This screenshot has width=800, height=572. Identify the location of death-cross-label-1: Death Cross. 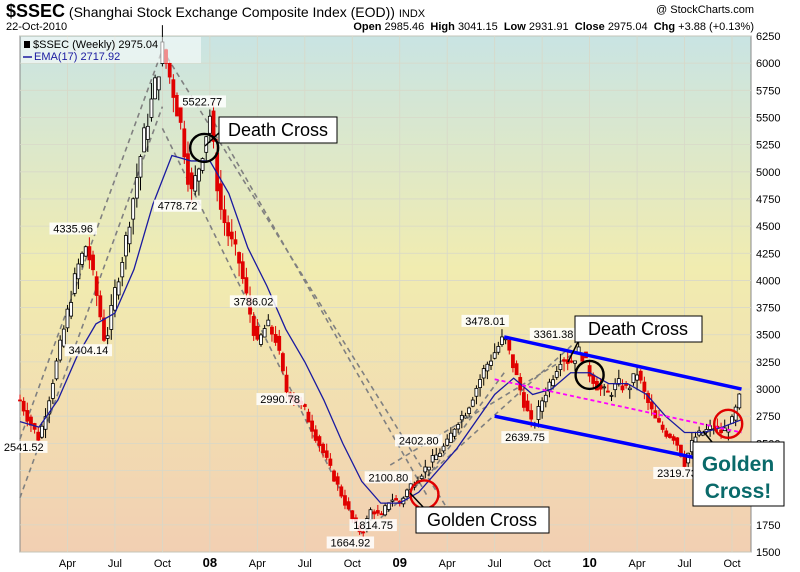
(278, 130).